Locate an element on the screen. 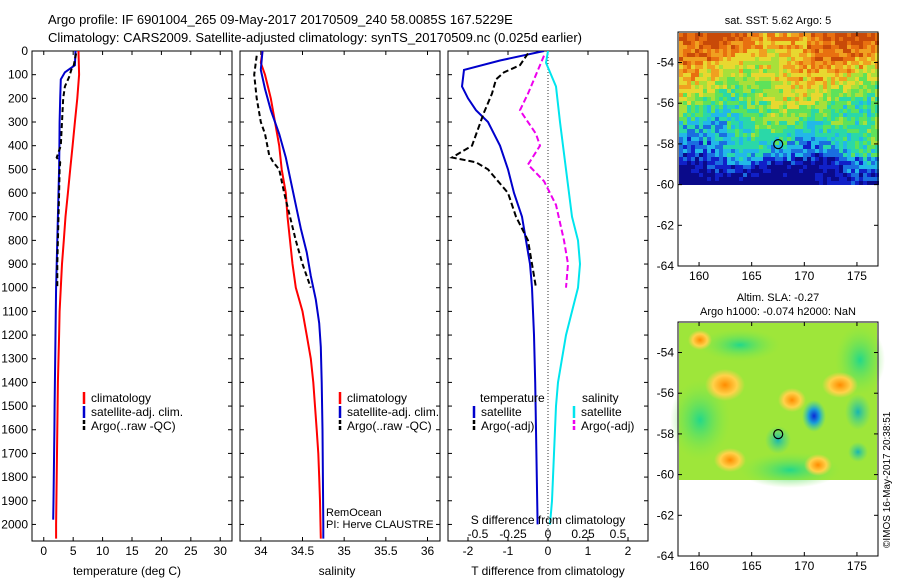 The height and width of the screenshot is (580, 900). map-x-tick-label: 175 is located at coordinates (857, 566).